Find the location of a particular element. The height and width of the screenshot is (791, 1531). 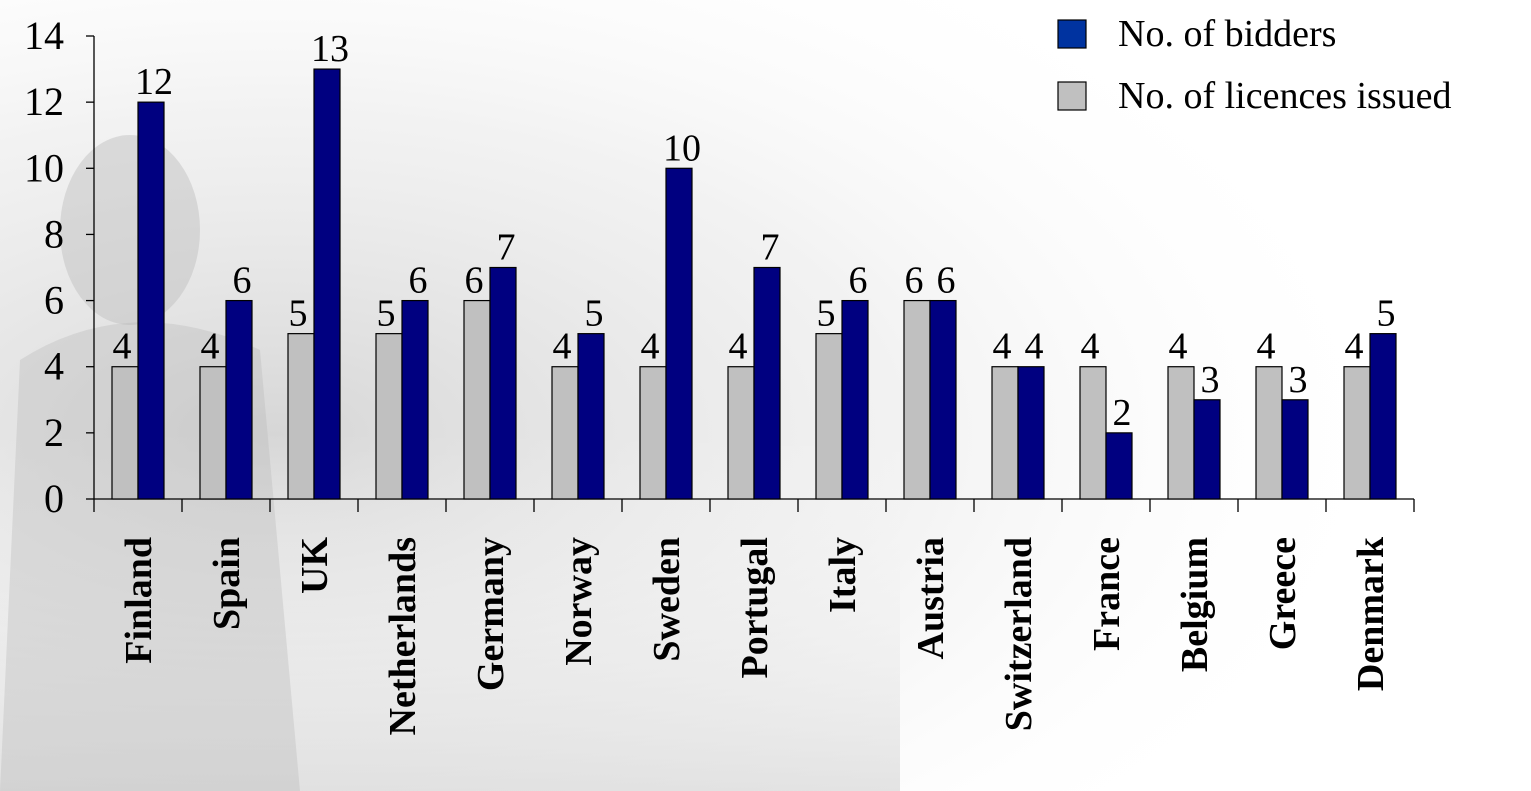

y-tick-label: 10 is located at coordinates (44, 167).